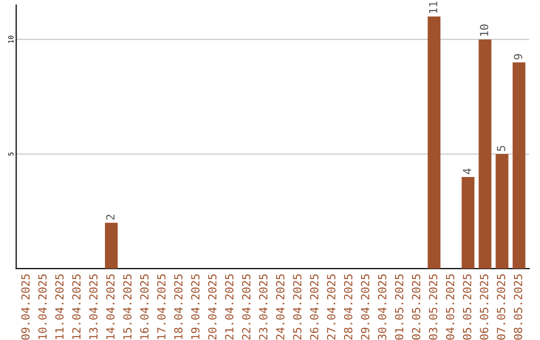 The width and height of the screenshot is (540, 340). Describe the element at coordinates (399, 307) in the screenshot. I see `x-tick-label: 01.05.2025` at that location.